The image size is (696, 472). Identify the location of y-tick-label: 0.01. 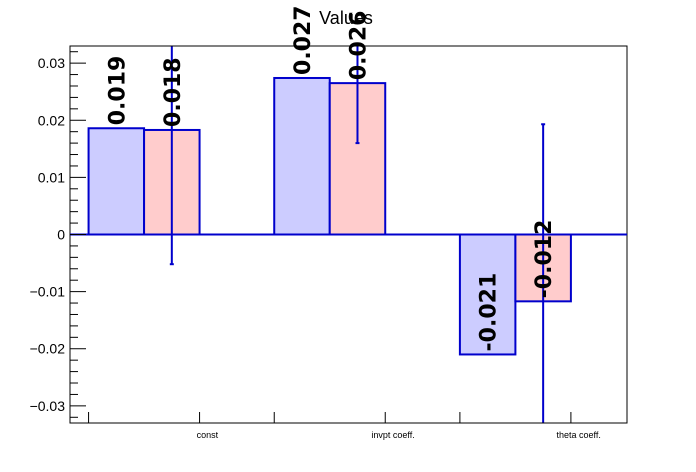
(51, 177).